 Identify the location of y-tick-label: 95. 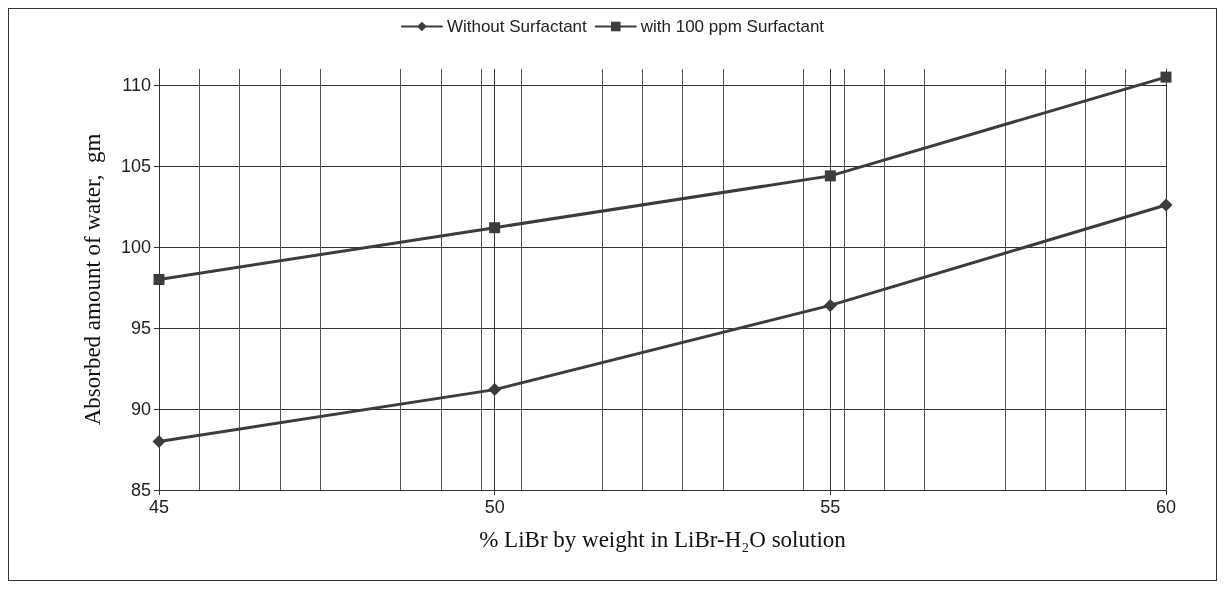
(140, 328).